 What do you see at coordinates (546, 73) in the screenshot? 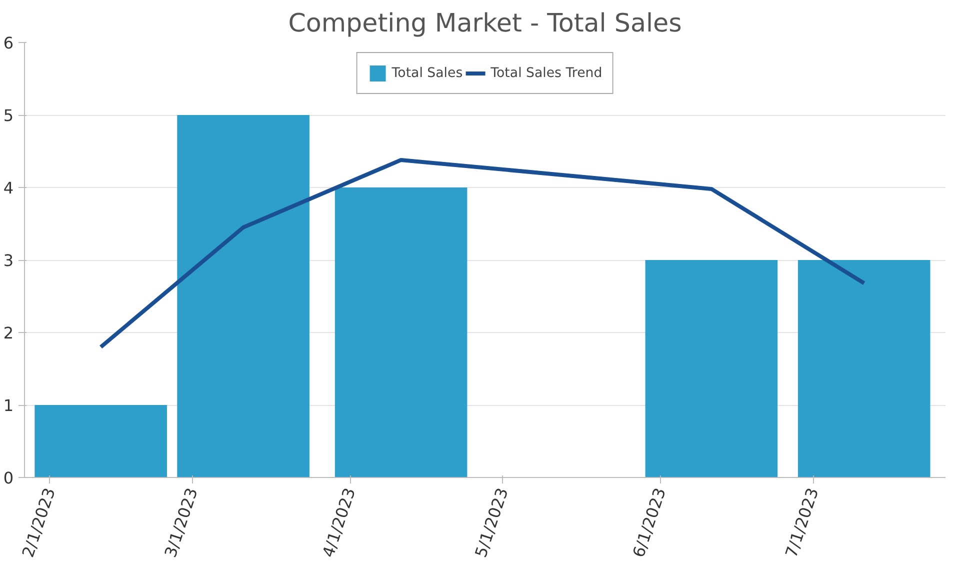
I see `legend-label: Total Sales Trend` at bounding box center [546, 73].